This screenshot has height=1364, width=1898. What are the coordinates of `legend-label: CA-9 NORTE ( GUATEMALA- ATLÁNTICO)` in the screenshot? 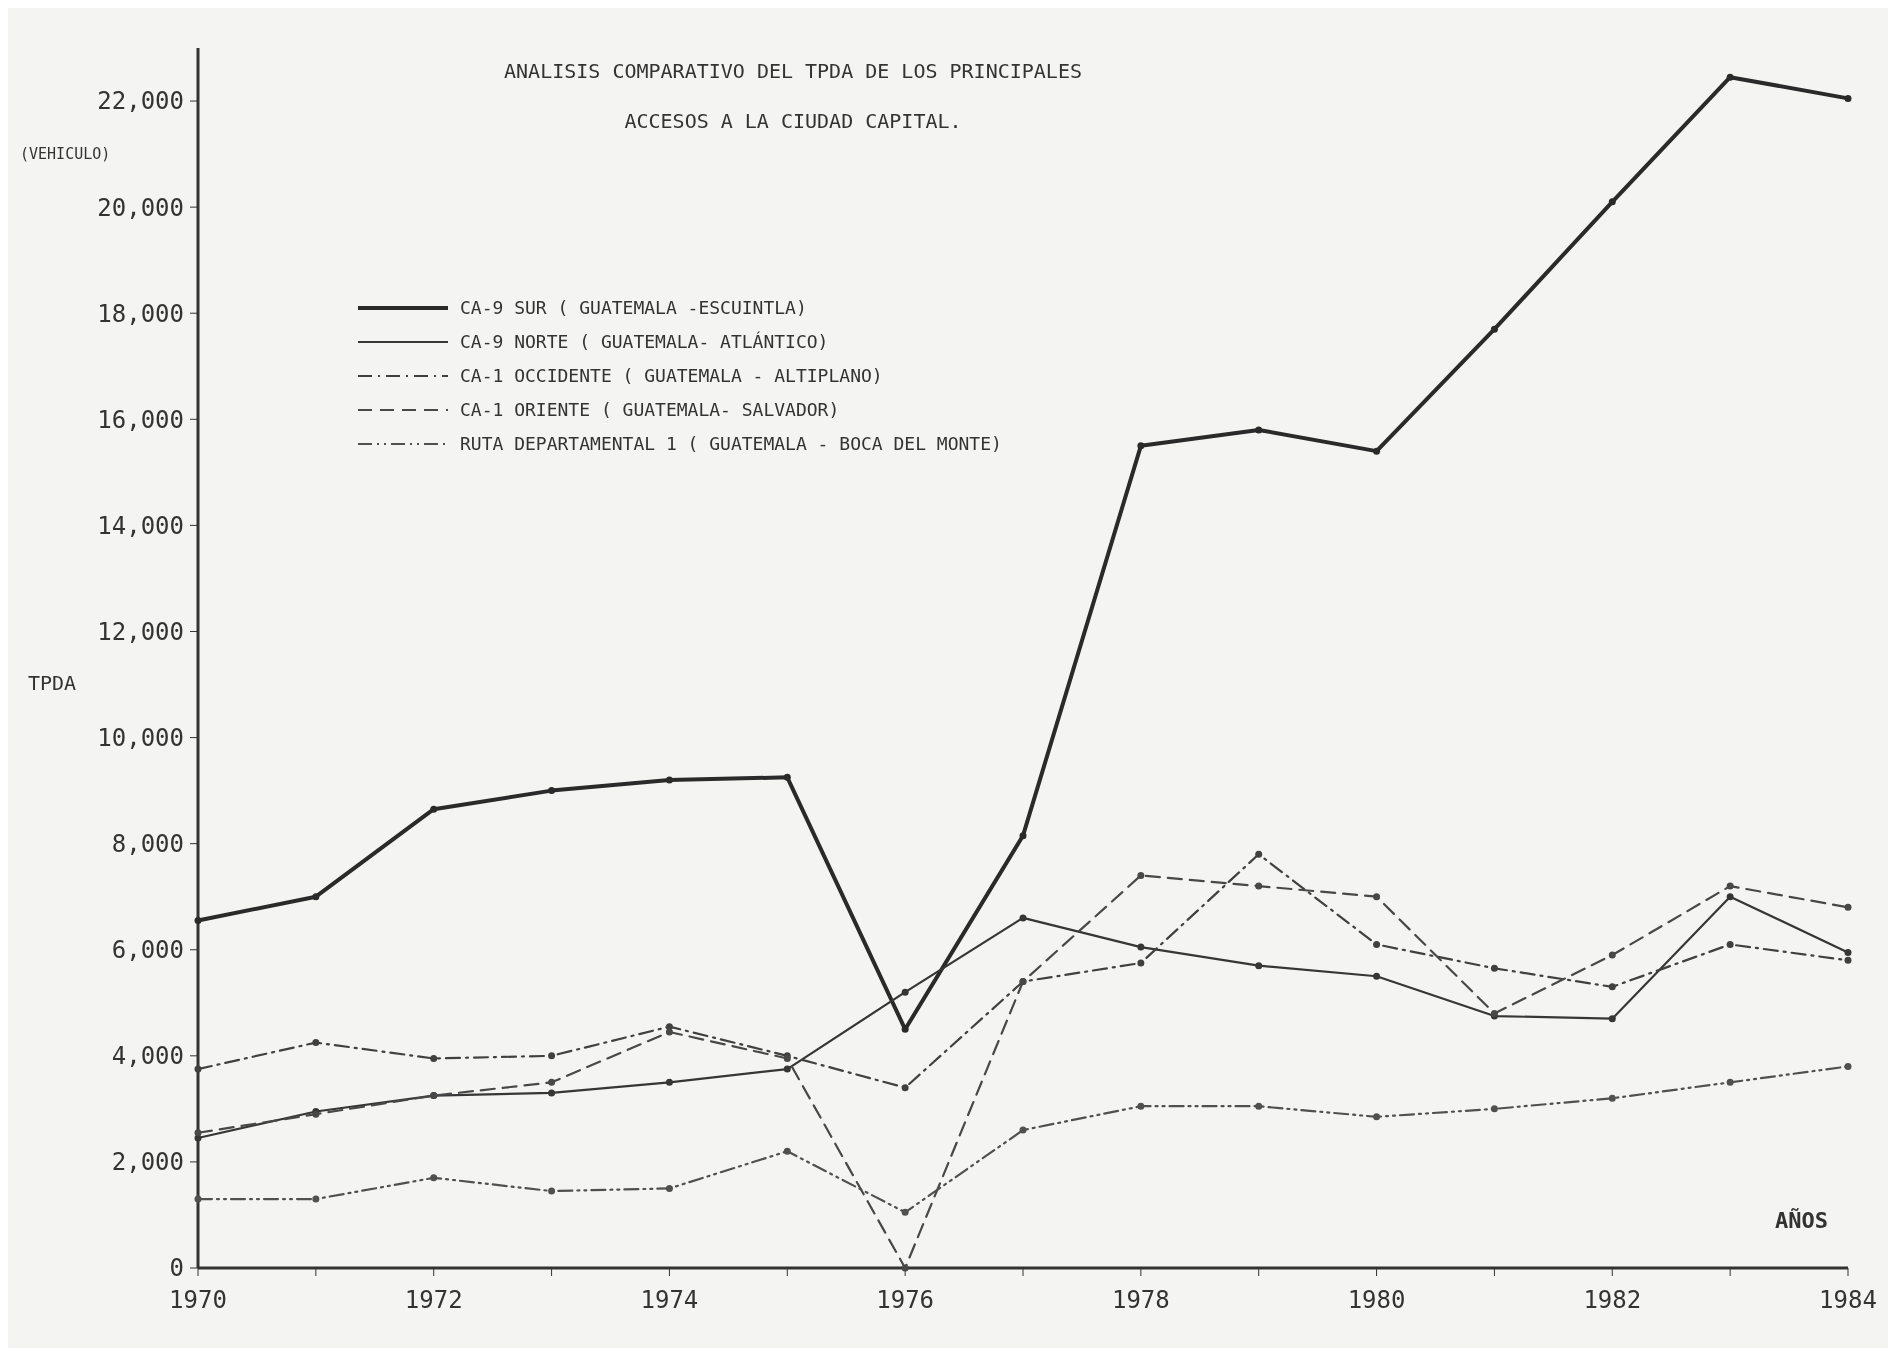 It's located at (644, 342).